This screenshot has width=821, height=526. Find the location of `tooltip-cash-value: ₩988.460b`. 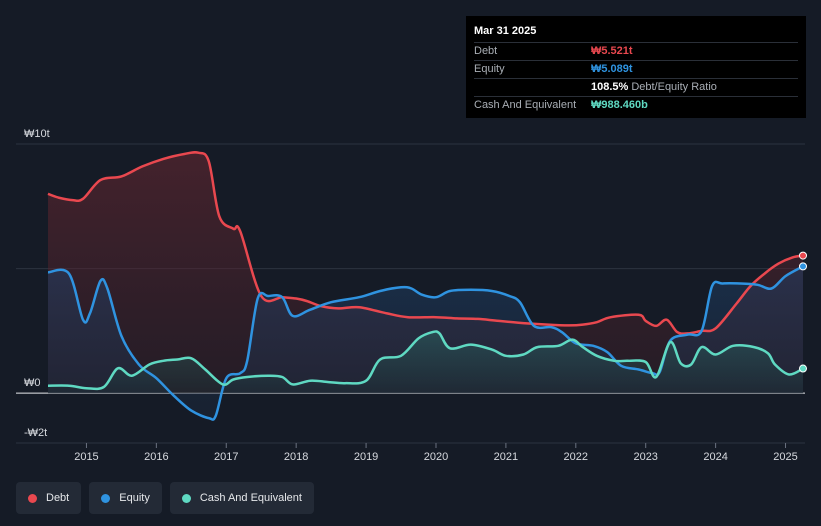

tooltip-cash-value: ₩988.460b is located at coordinates (619, 105).